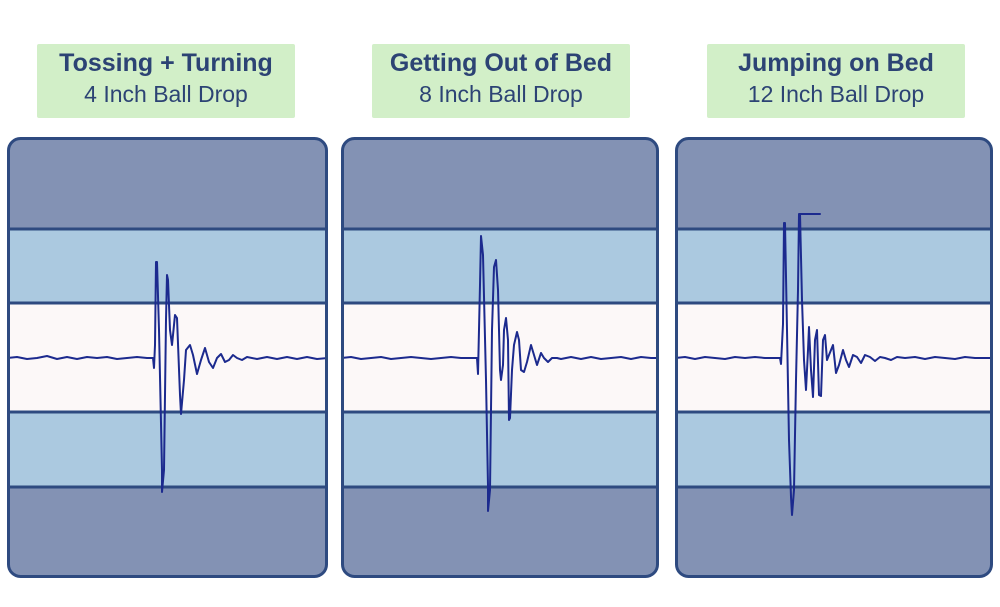 This screenshot has height=607, width=1000. I want to click on panel-title: Tossing + Turning, so click(166, 63).